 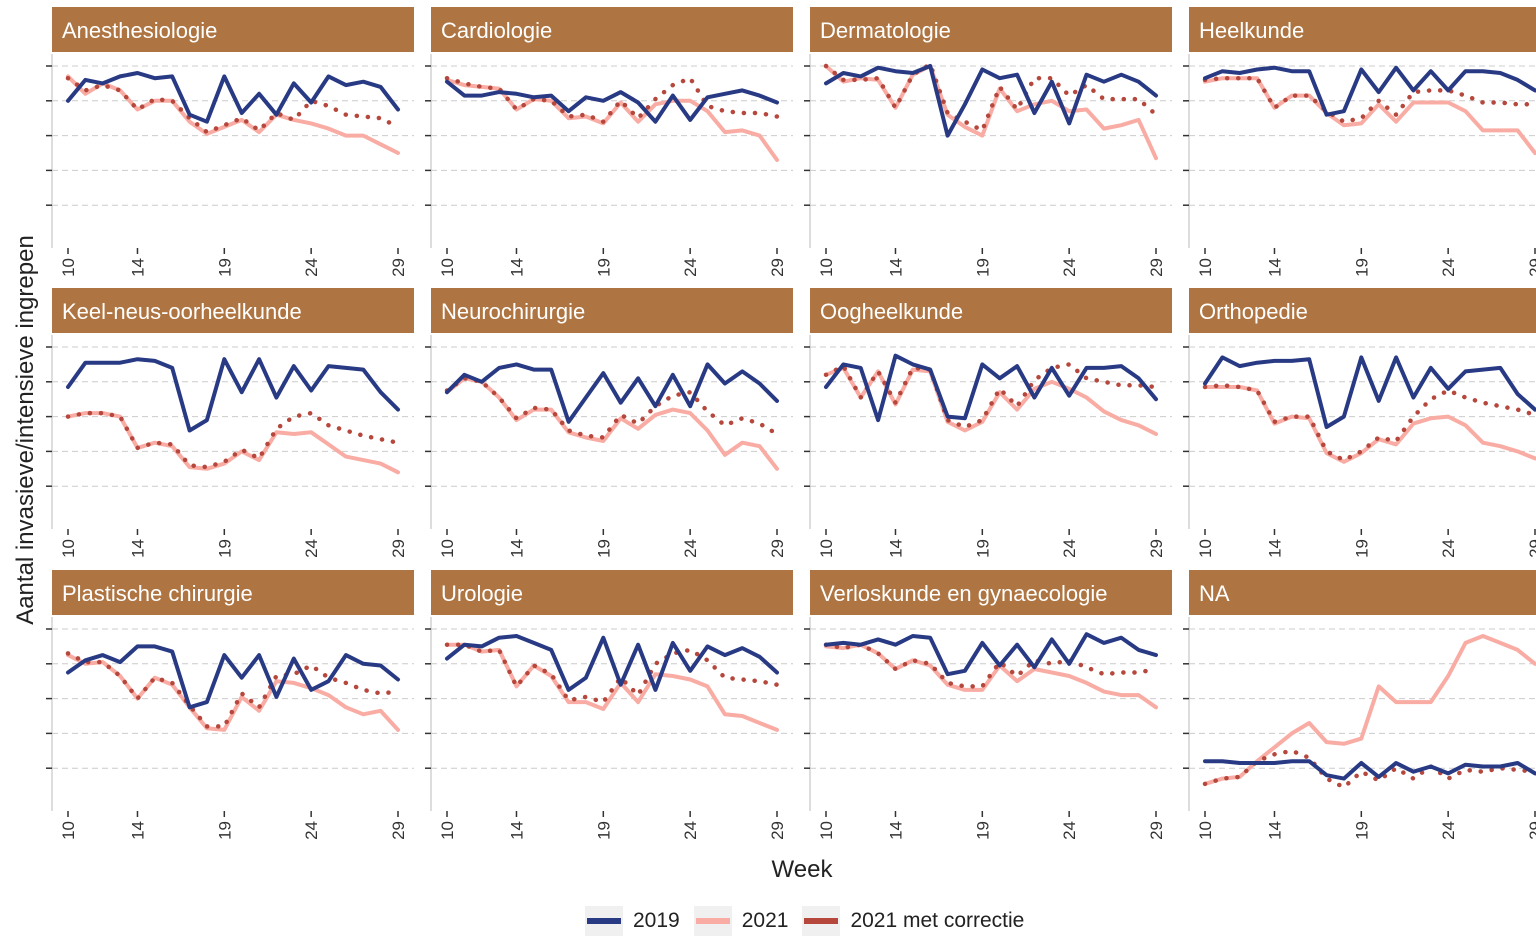 I want to click on panel-title: Dermatologie, so click(x=885, y=30).